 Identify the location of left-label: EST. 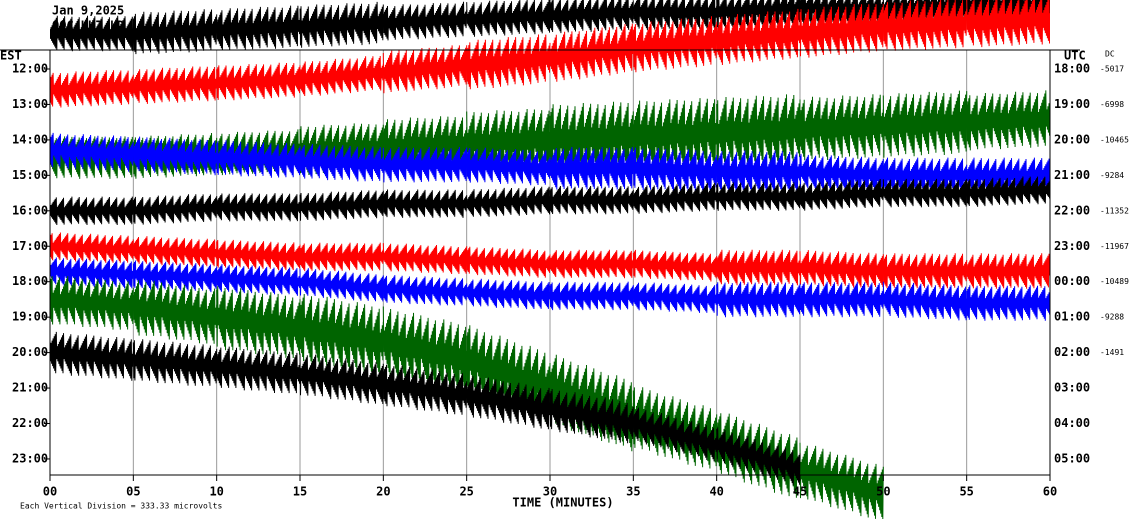
(11, 56).